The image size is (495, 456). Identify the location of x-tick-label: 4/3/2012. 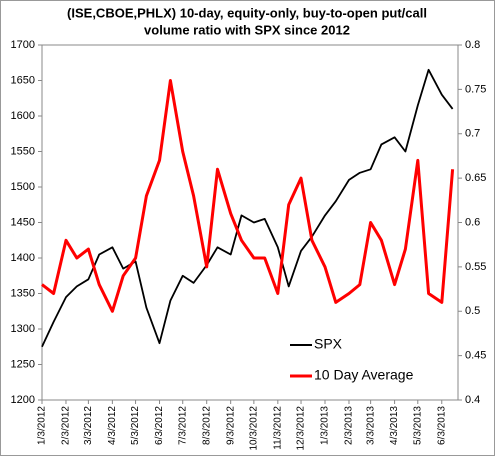
(112, 425).